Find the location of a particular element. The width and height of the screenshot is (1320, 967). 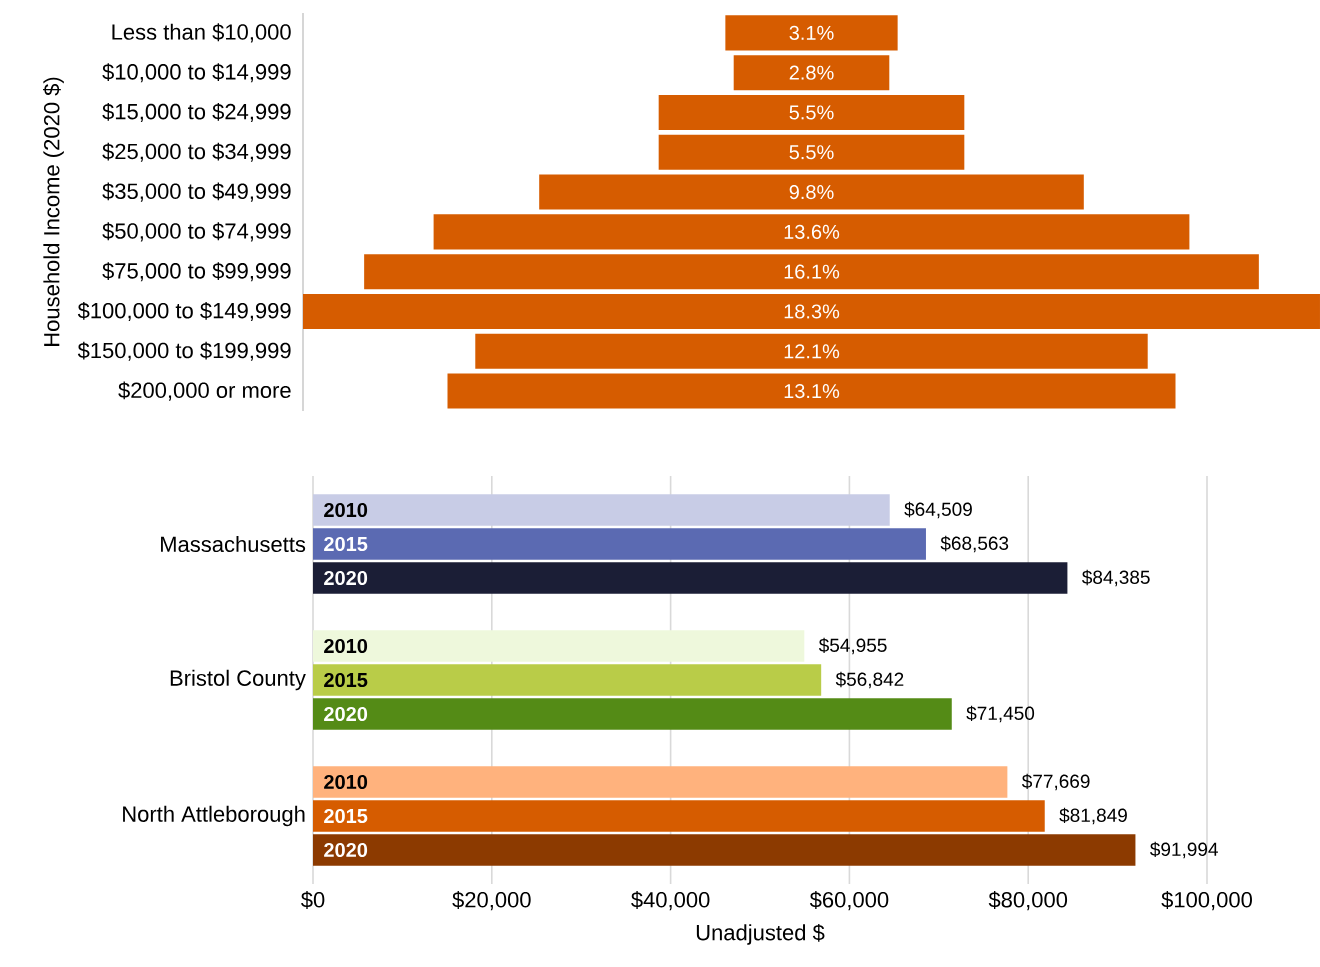

category-label: $200,000 or more is located at coordinates (204, 391).